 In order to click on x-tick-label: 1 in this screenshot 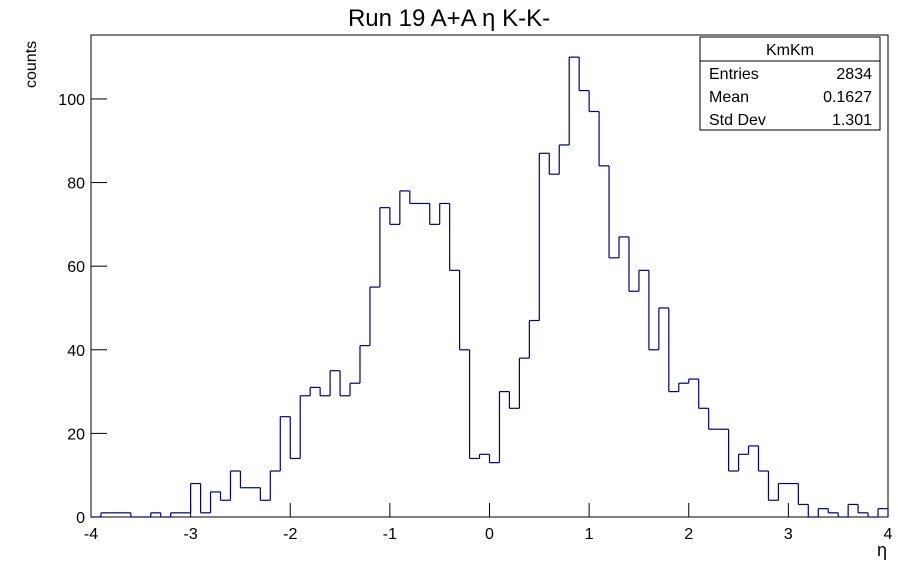, I will do `click(589, 534)`.